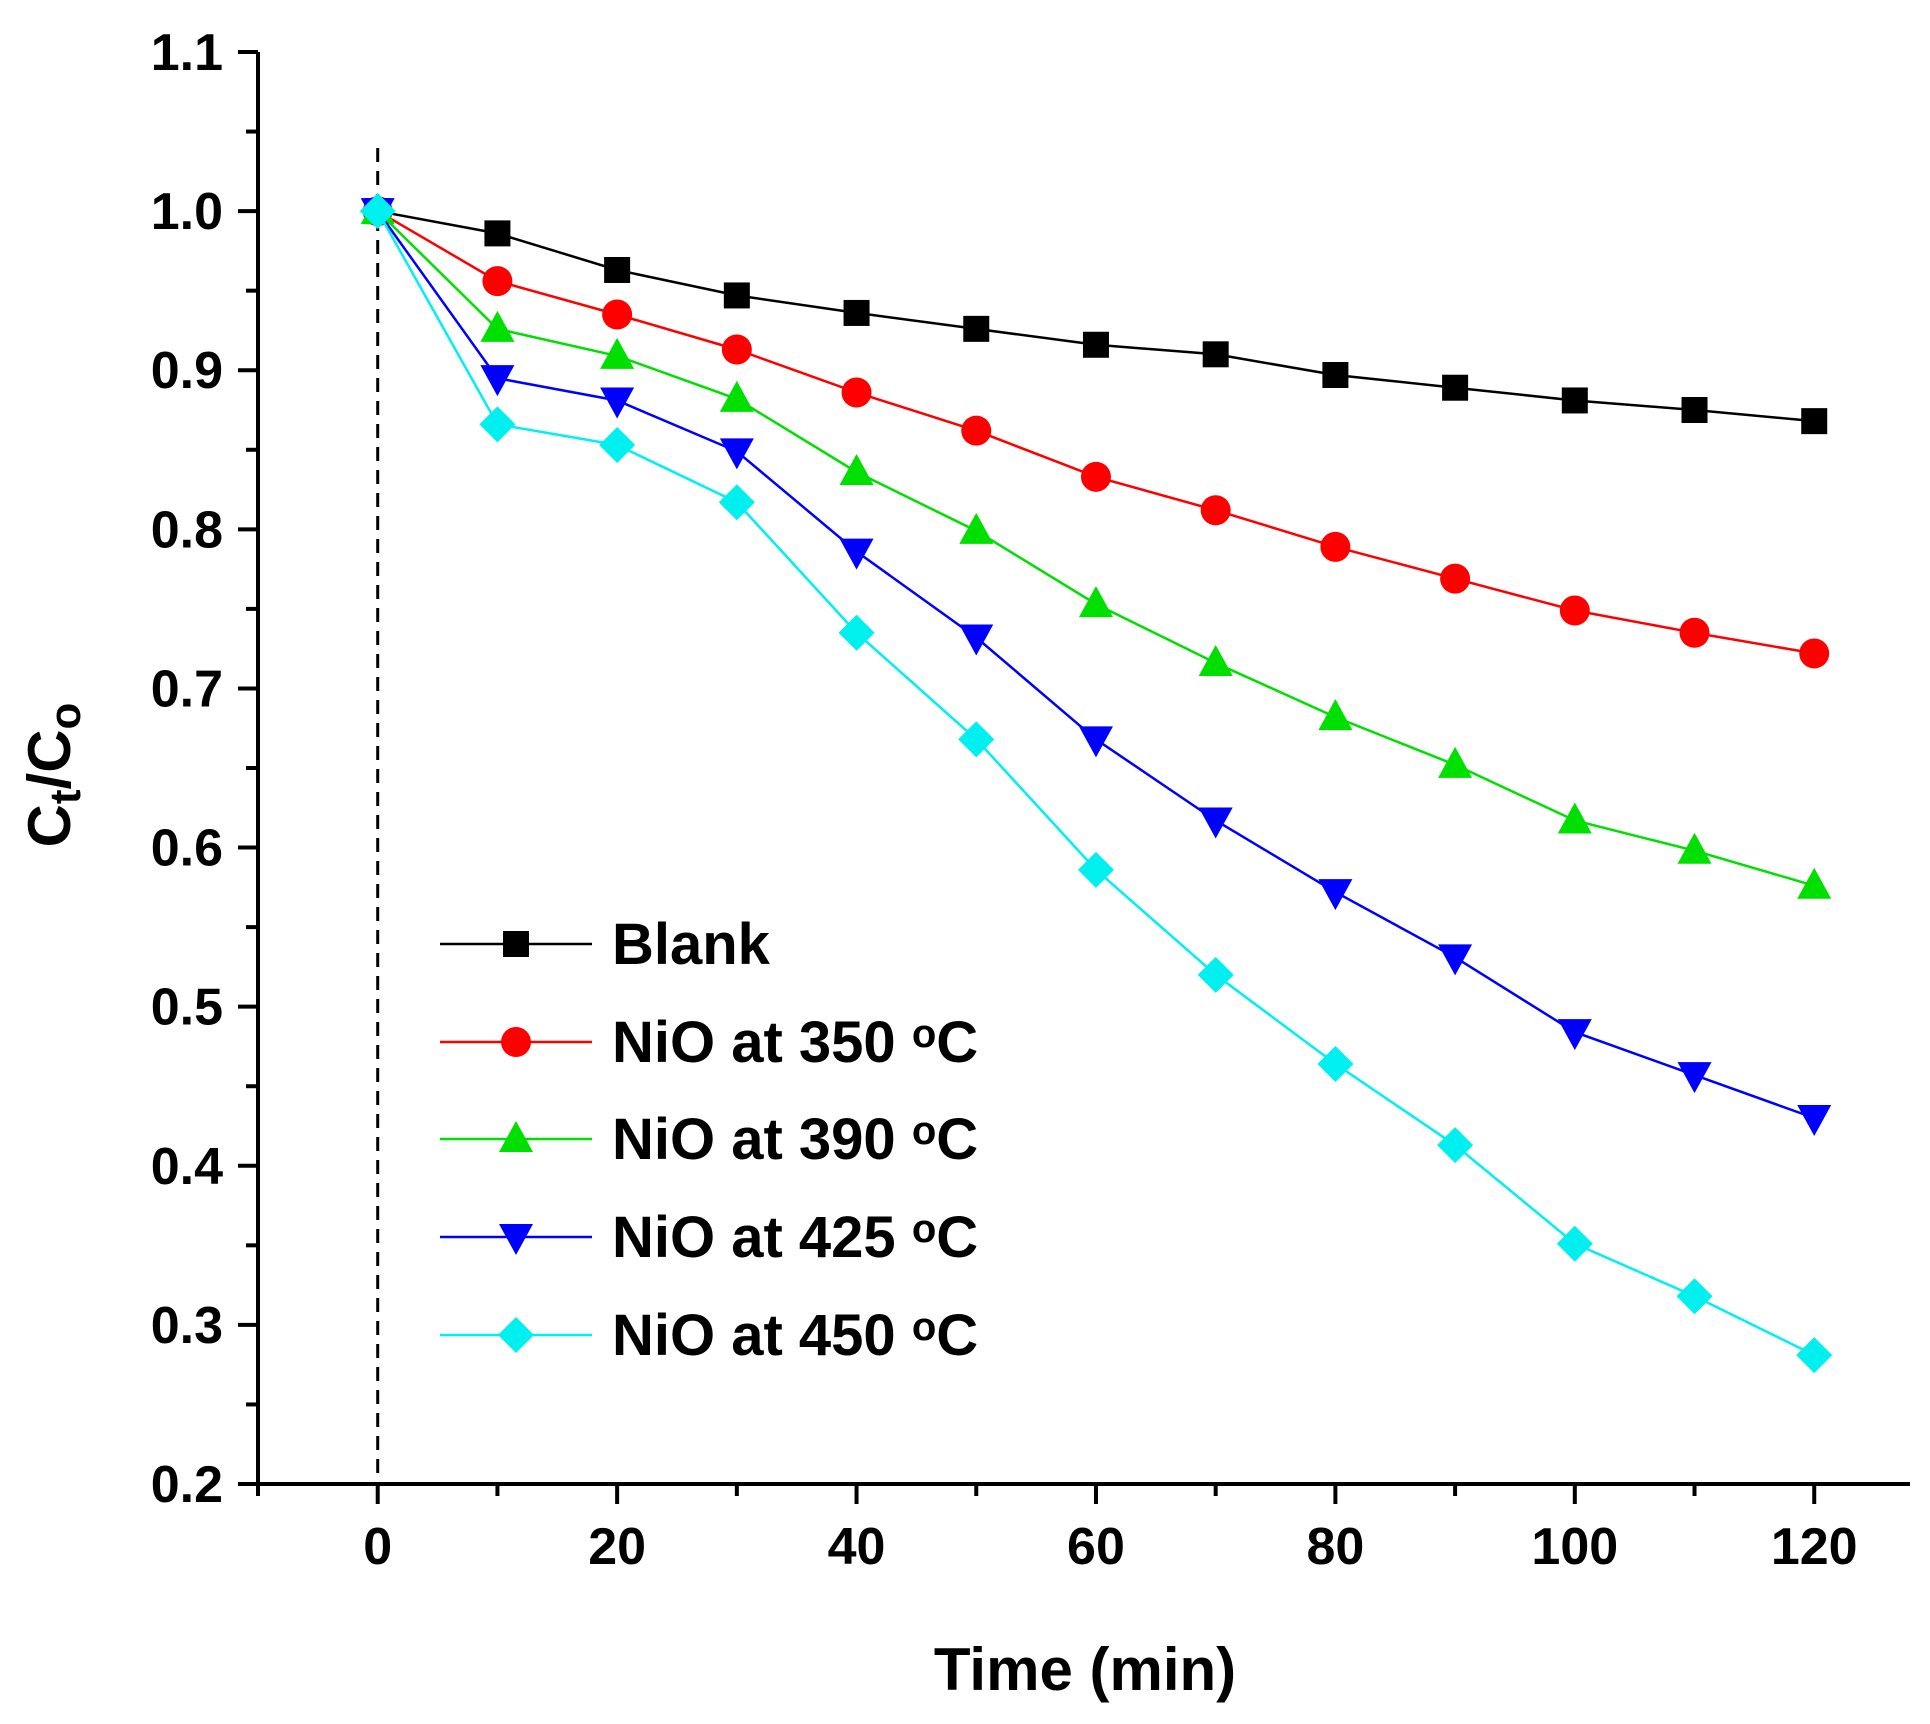  What do you see at coordinates (1574, 1547) in the screenshot?
I see `x-tick-label: 100` at bounding box center [1574, 1547].